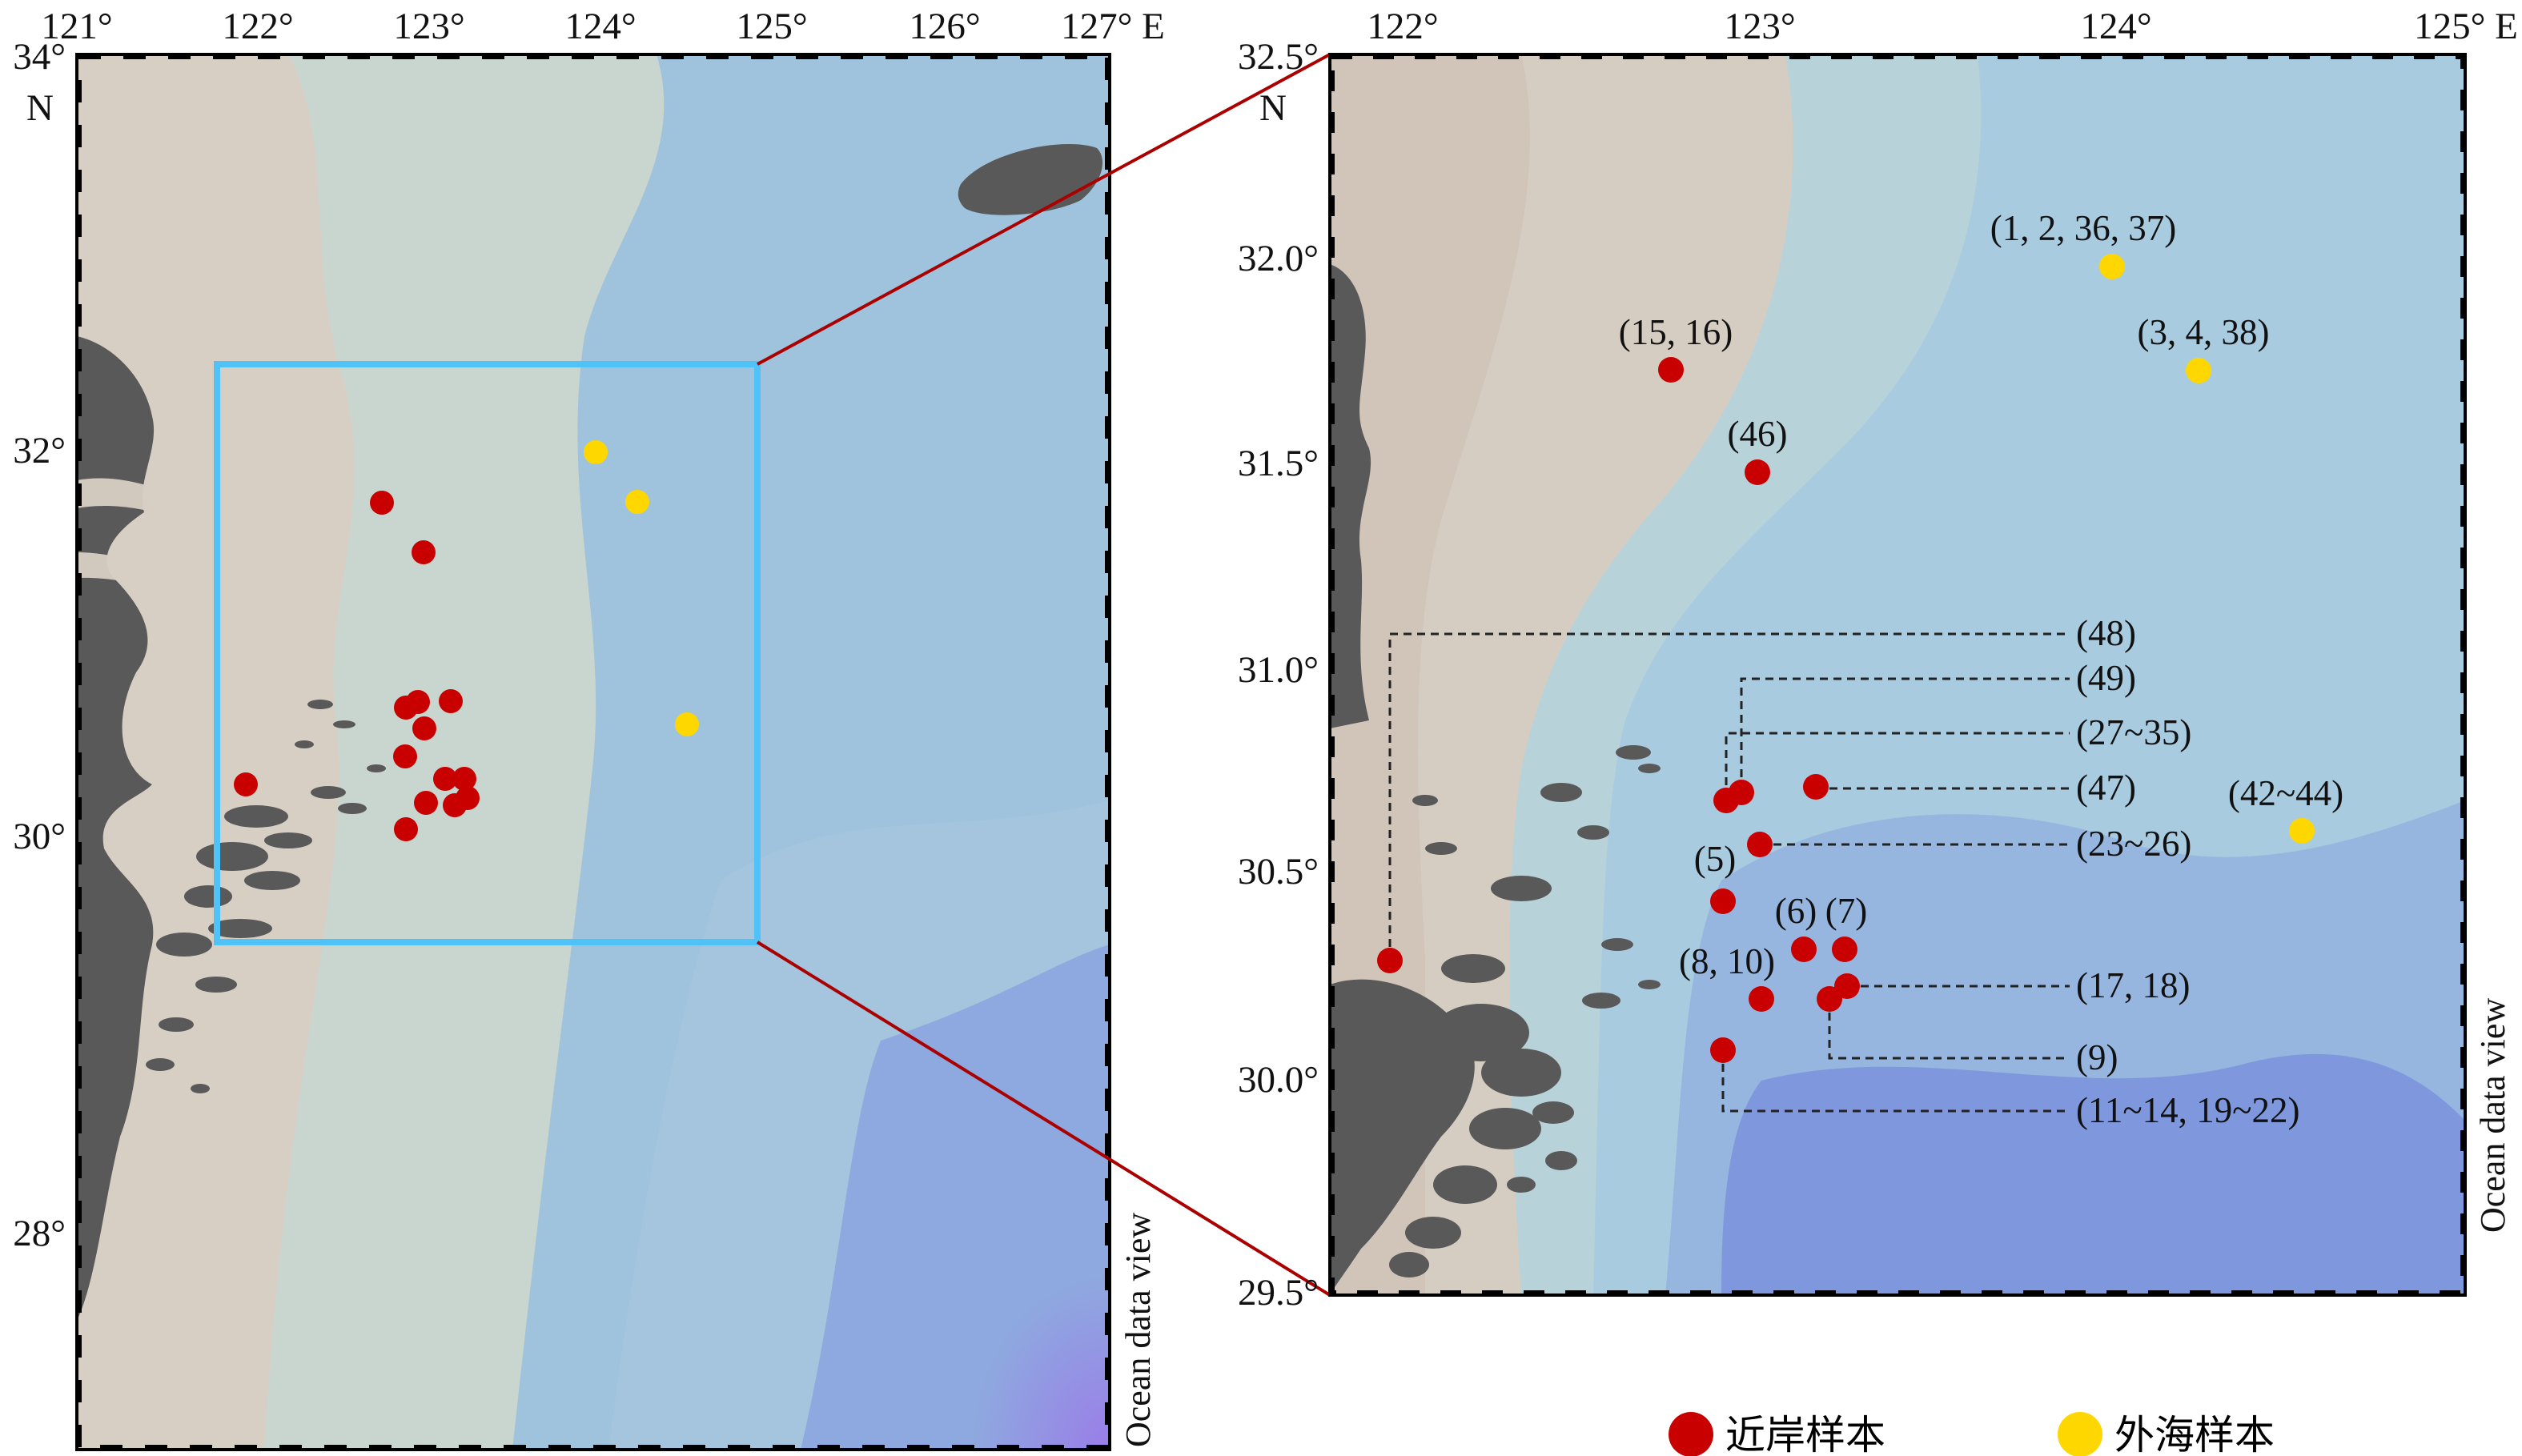  What do you see at coordinates (76, 27) in the screenshot?
I see `left-top-tick: 121°` at bounding box center [76, 27].